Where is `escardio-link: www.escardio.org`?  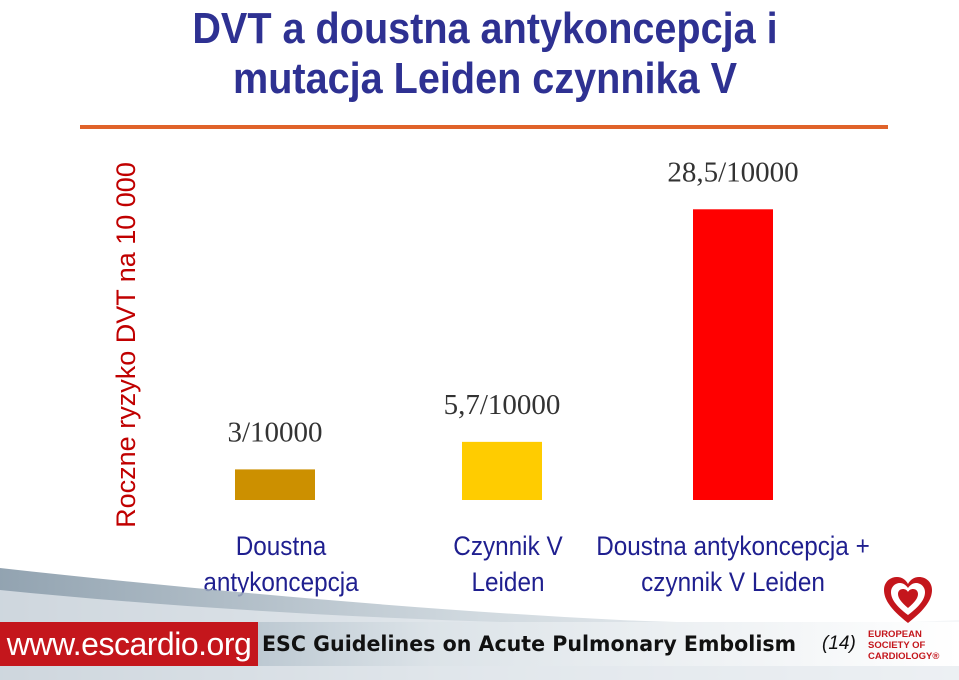 escardio-link: www.escardio.org is located at coordinates (129, 644).